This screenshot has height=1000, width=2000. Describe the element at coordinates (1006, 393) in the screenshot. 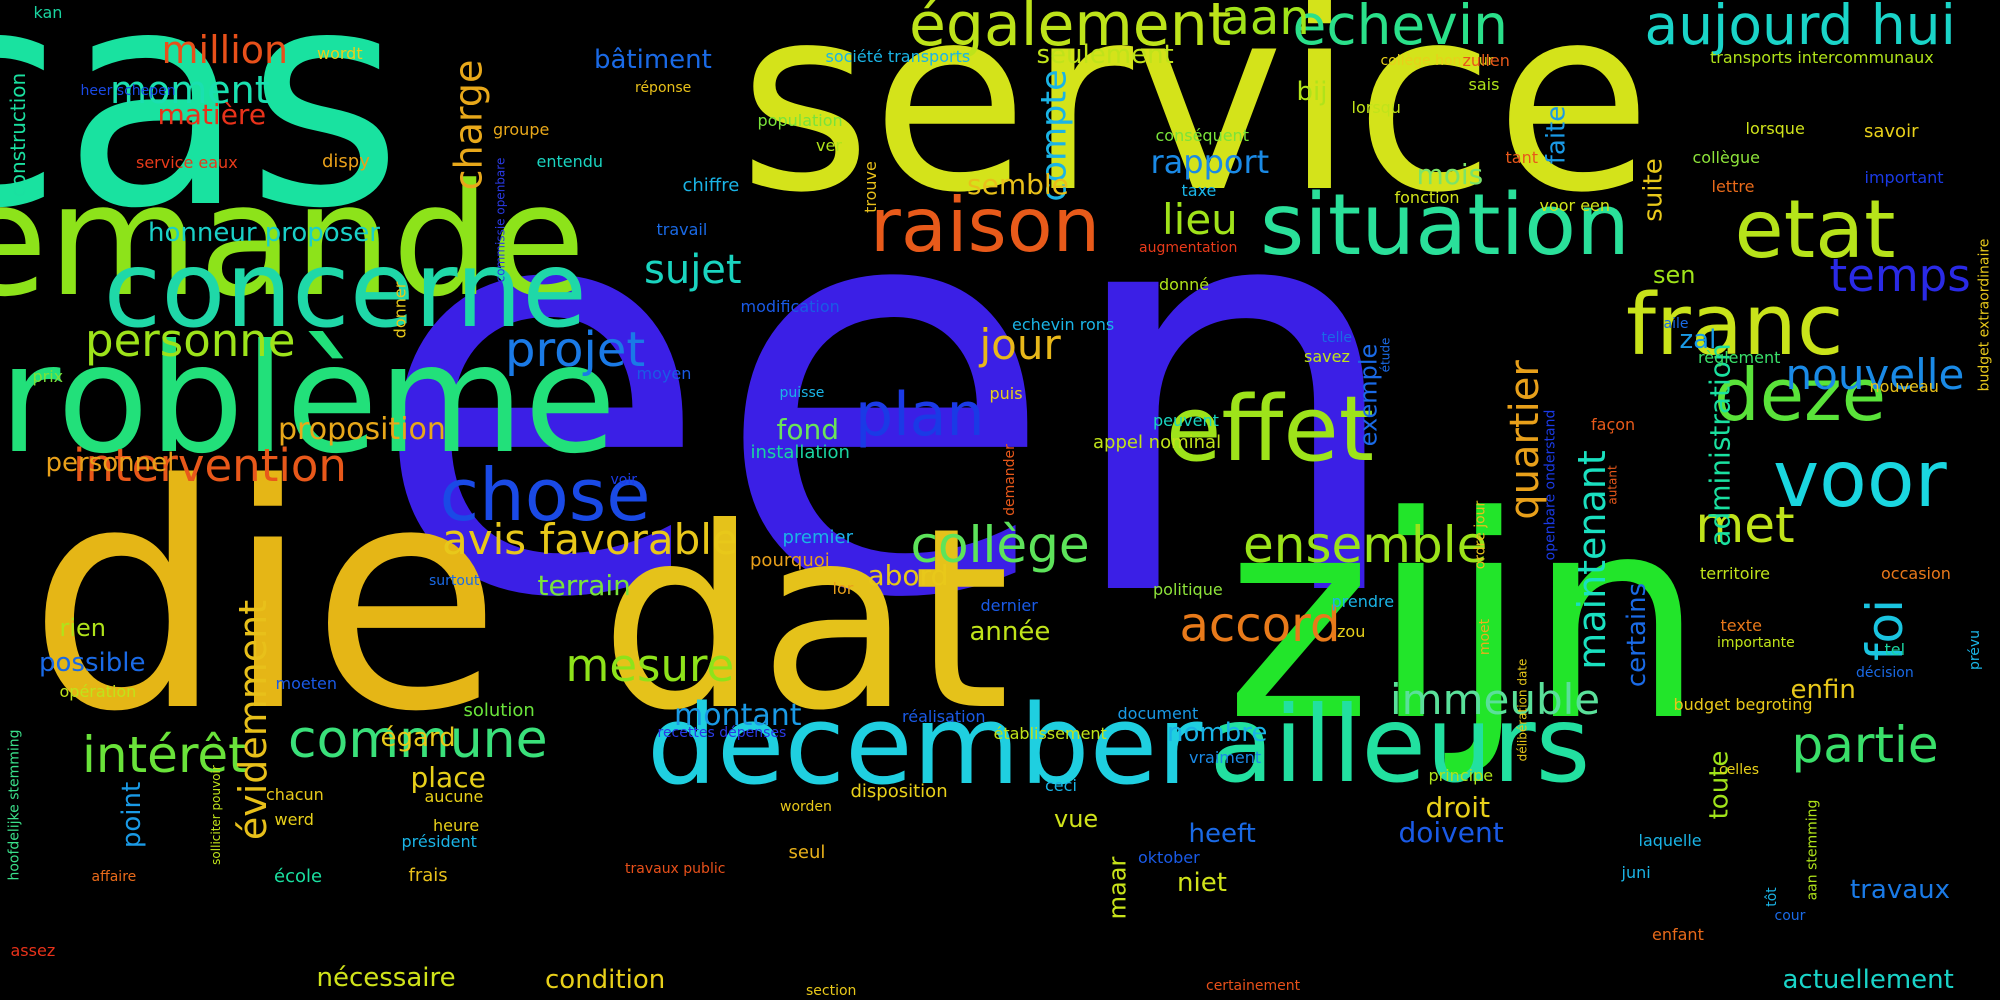

I see `word-puis: puis` at that location.